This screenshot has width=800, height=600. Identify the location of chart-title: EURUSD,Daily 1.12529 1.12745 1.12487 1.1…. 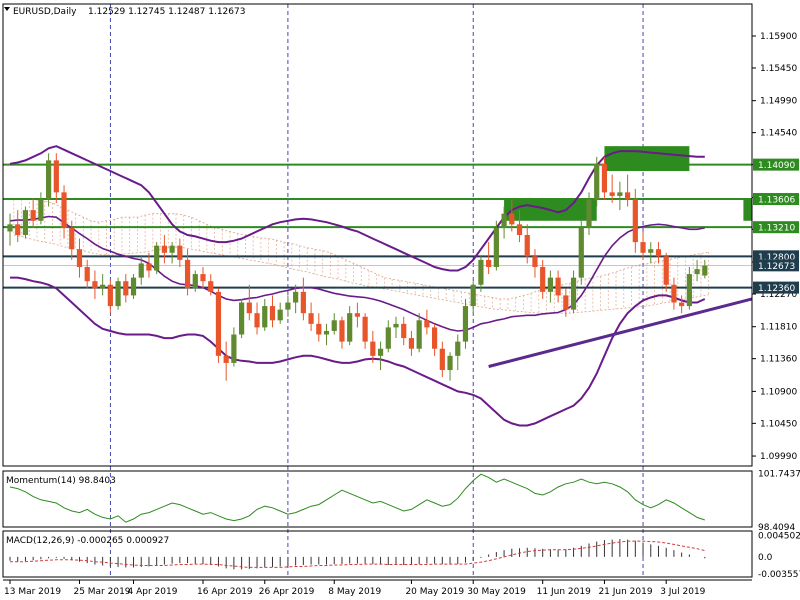
(124, 12).